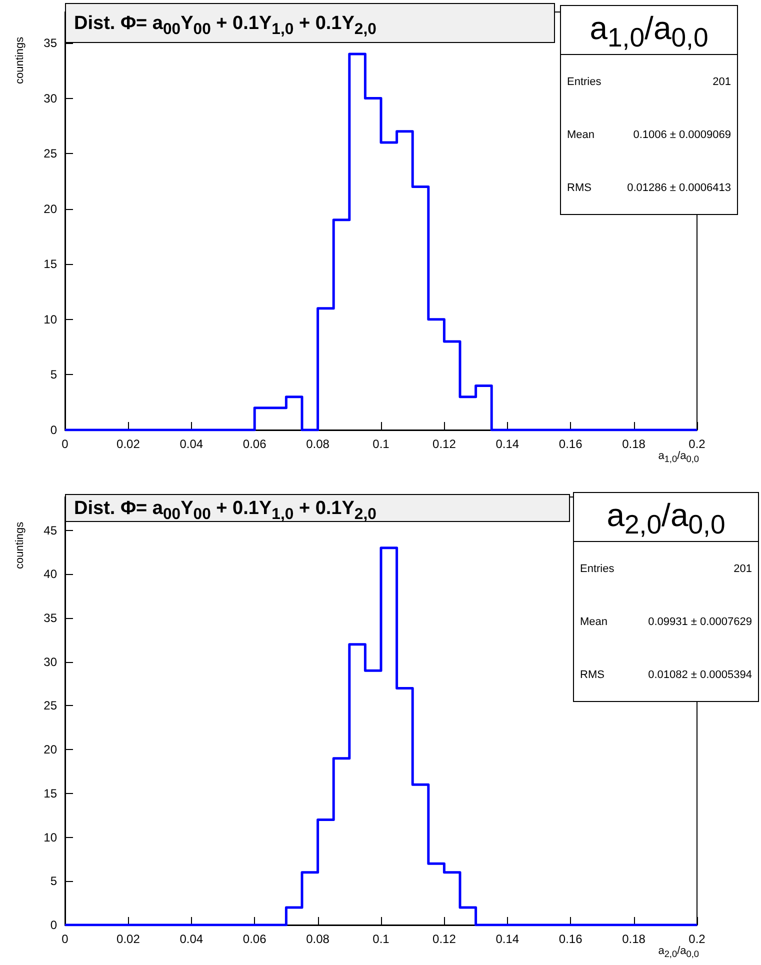  I want to click on annotation: 0.01286 ± 0.0006413, so click(679, 188).